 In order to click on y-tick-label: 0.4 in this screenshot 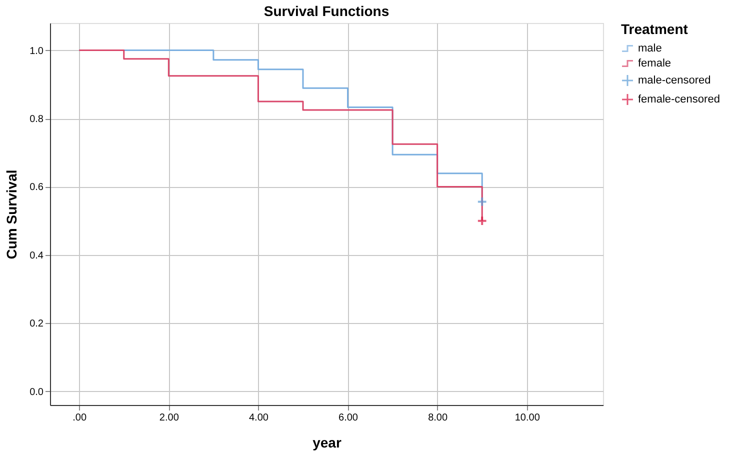, I will do `click(37, 256)`.